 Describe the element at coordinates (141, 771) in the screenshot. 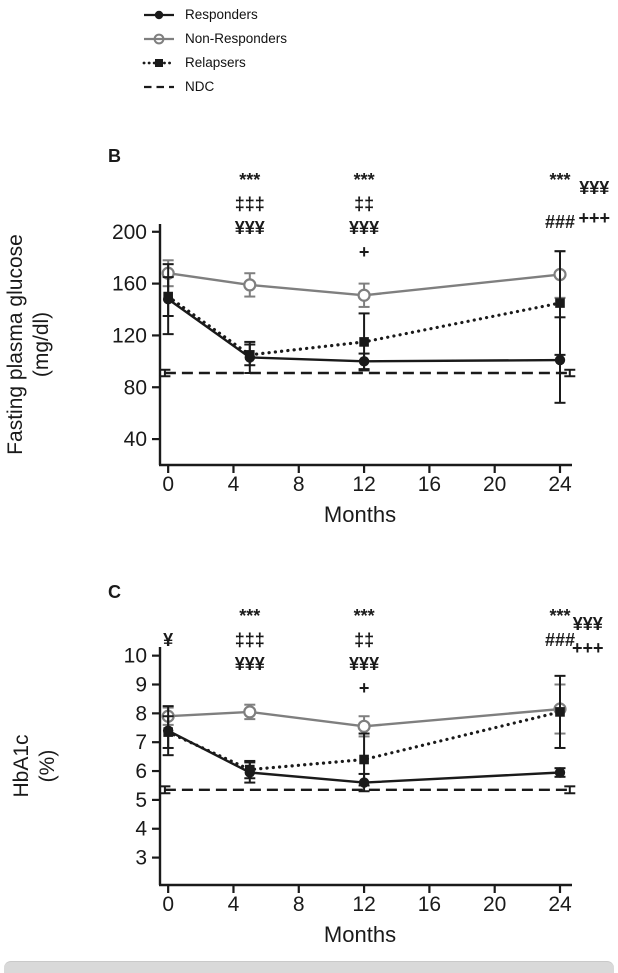

I see `y-tick-label: 6` at that location.